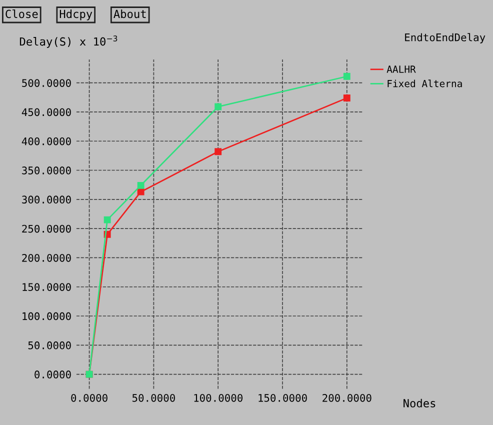 Image resolution: width=493 pixels, height=425 pixels. What do you see at coordinates (46, 170) in the screenshot?
I see `y-tick-label: 350.0000` at bounding box center [46, 170].